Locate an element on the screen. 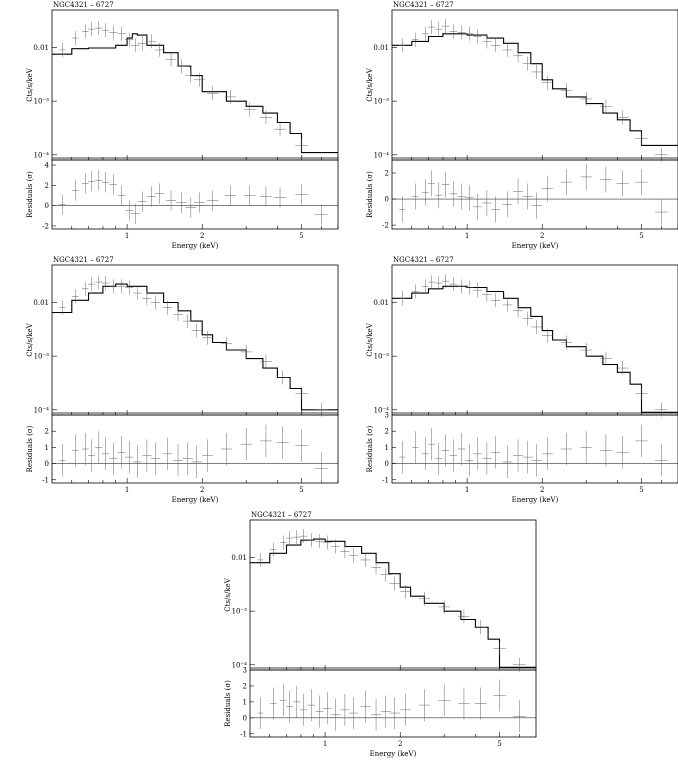  y-axis-label-residual: Residuals (σ) is located at coordinates (370, 194).